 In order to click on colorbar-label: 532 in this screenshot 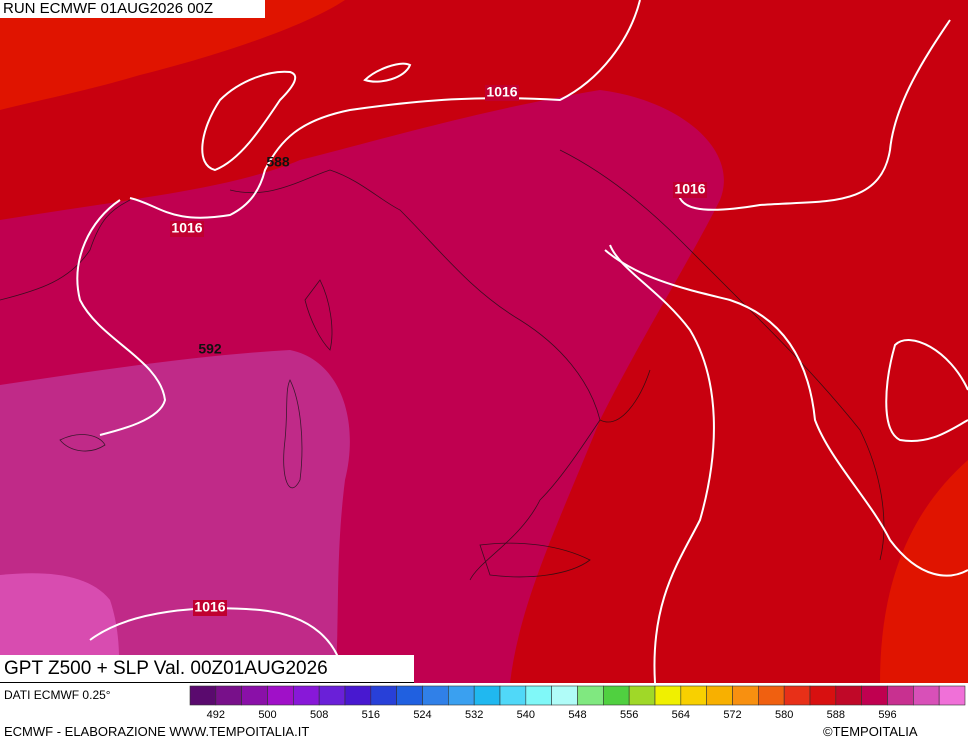, I will do `click(474, 715)`.